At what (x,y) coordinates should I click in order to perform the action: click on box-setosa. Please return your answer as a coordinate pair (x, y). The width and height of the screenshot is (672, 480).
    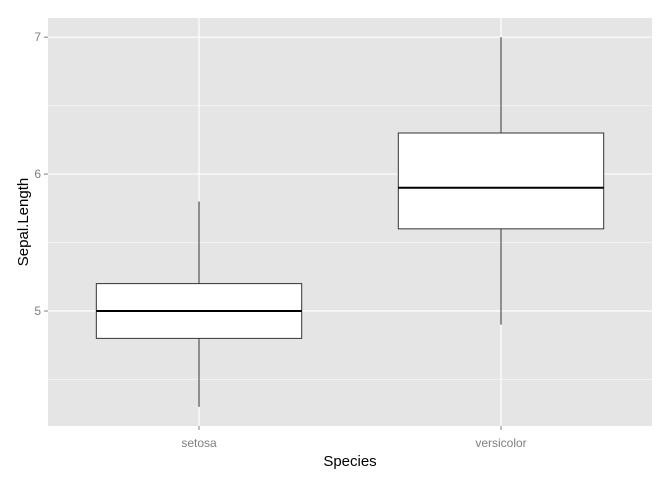
    Looking at the image, I should click on (199, 304).